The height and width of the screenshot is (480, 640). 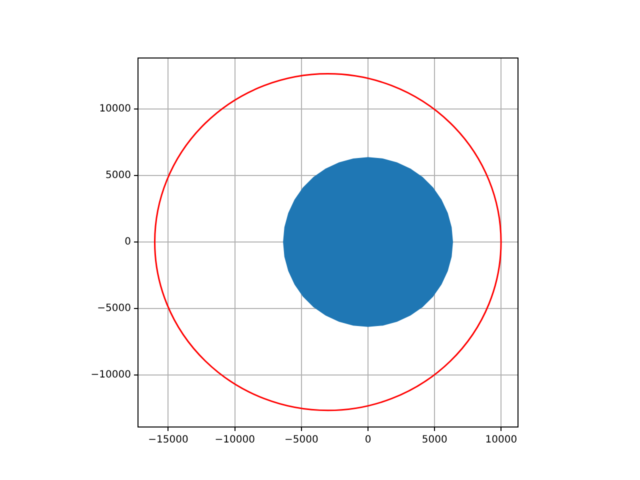 I want to click on x-tick-label: 5000, so click(x=435, y=440).